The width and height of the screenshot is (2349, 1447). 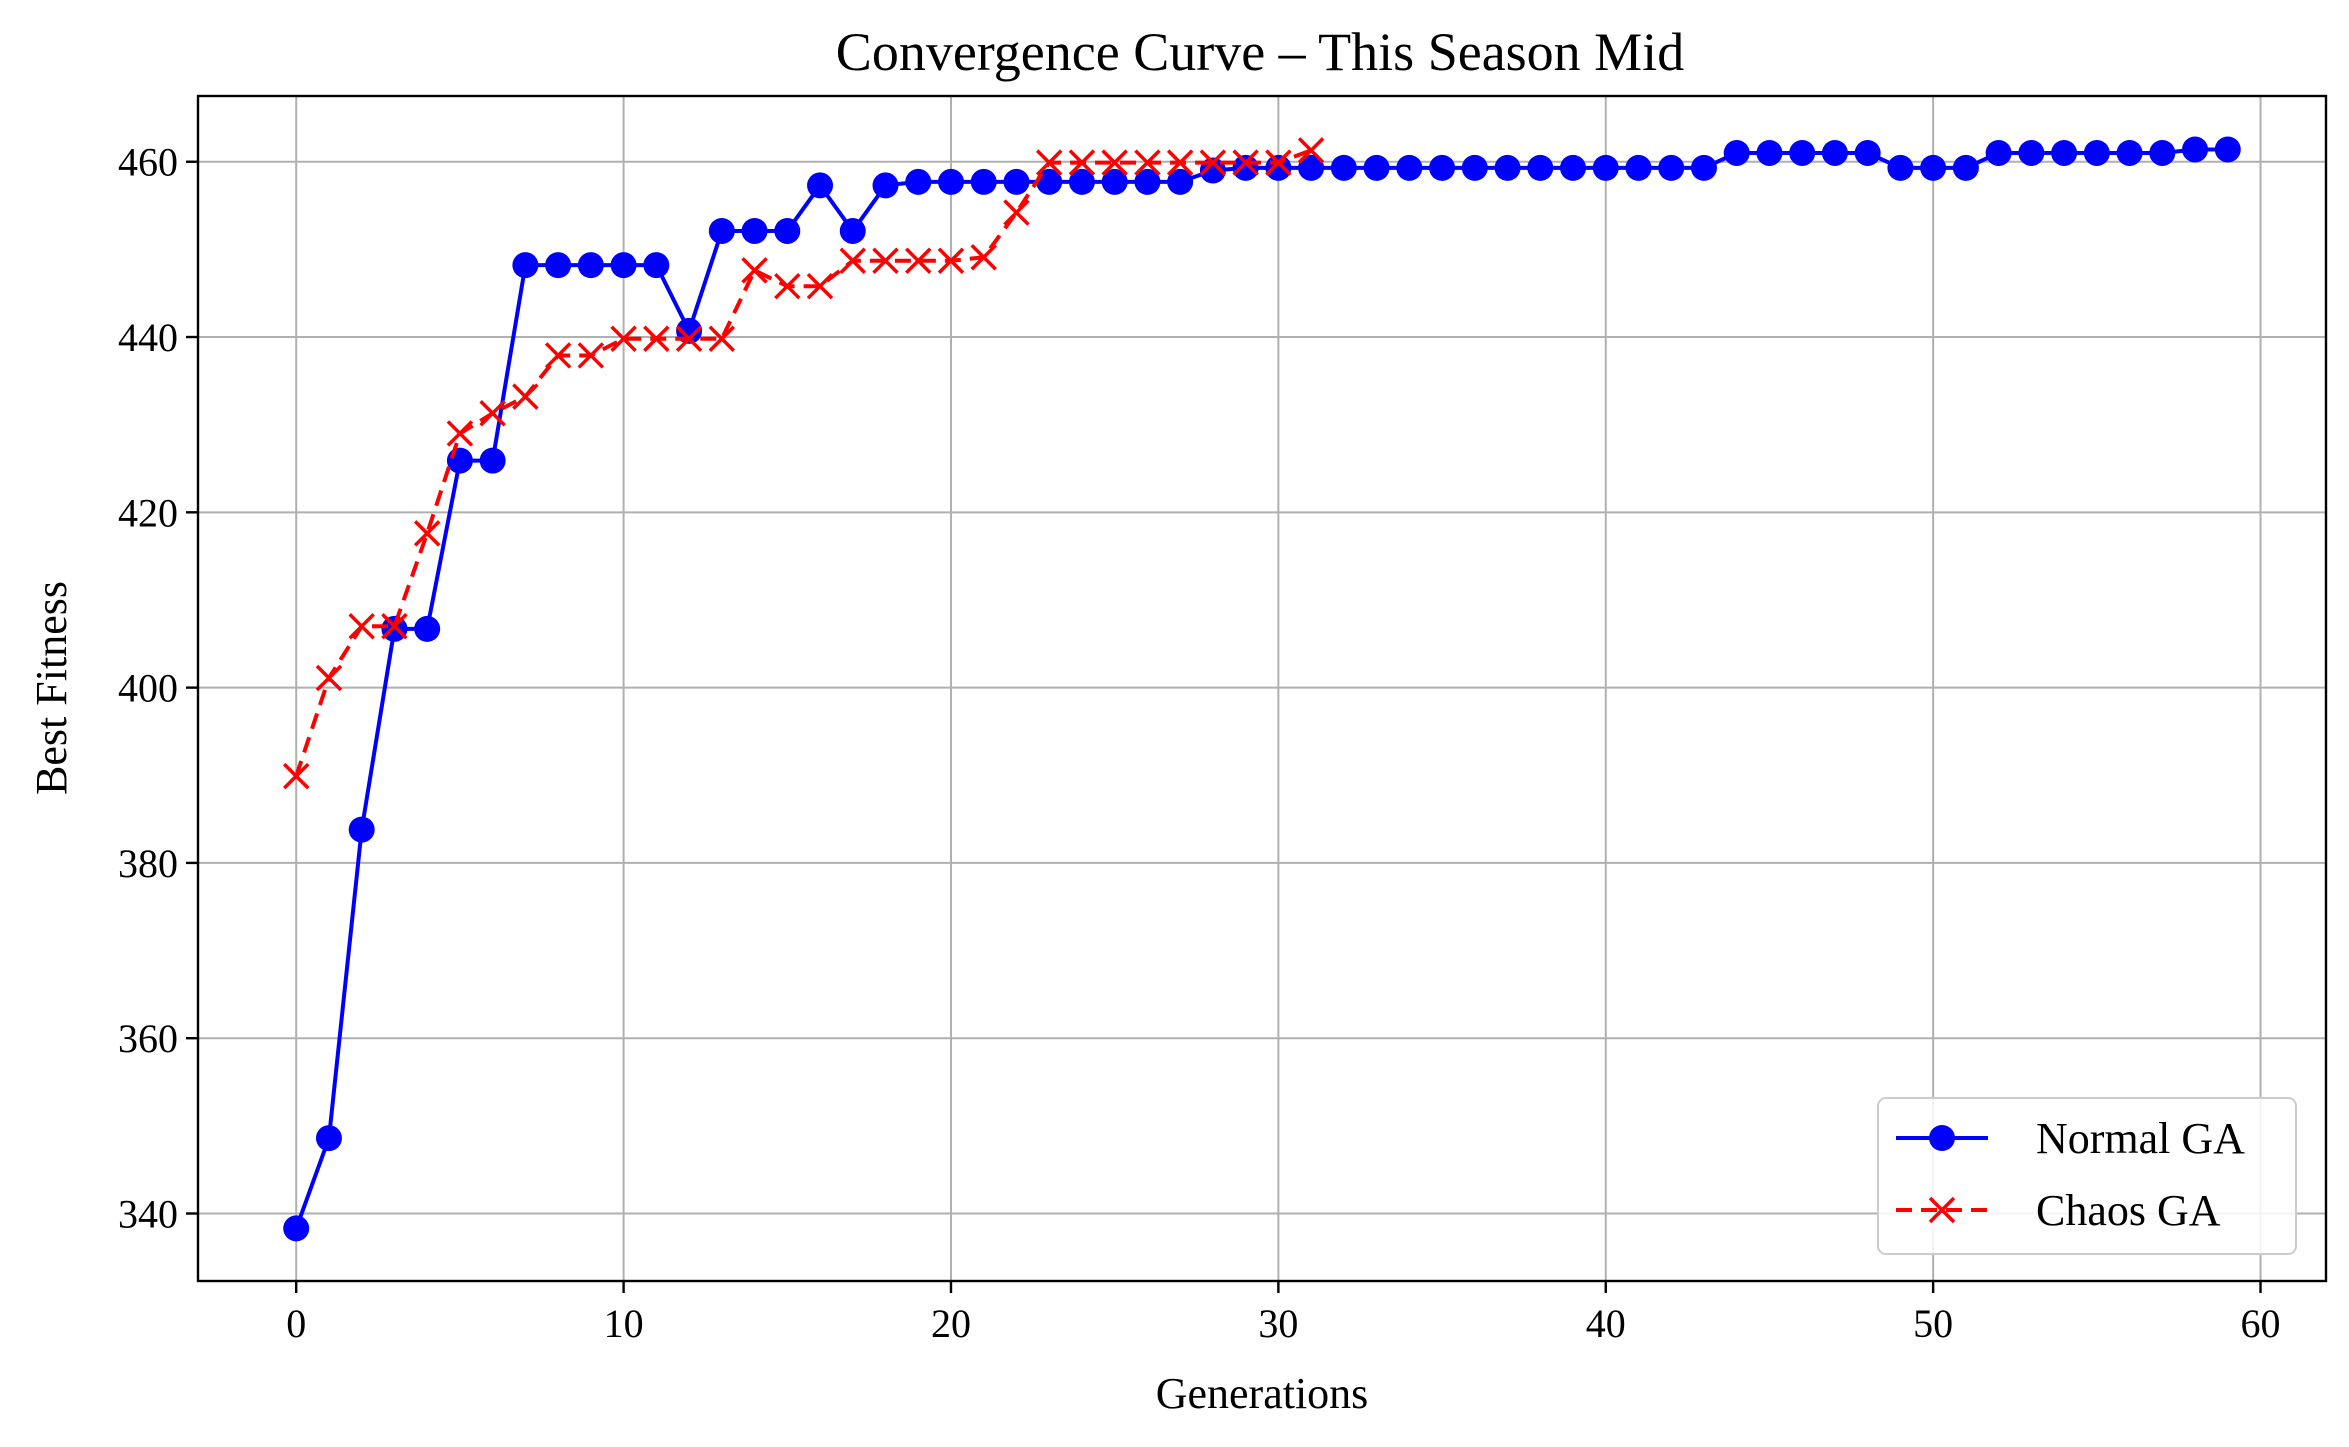 What do you see at coordinates (296, 1323) in the screenshot?
I see `x-tick-label: 0` at bounding box center [296, 1323].